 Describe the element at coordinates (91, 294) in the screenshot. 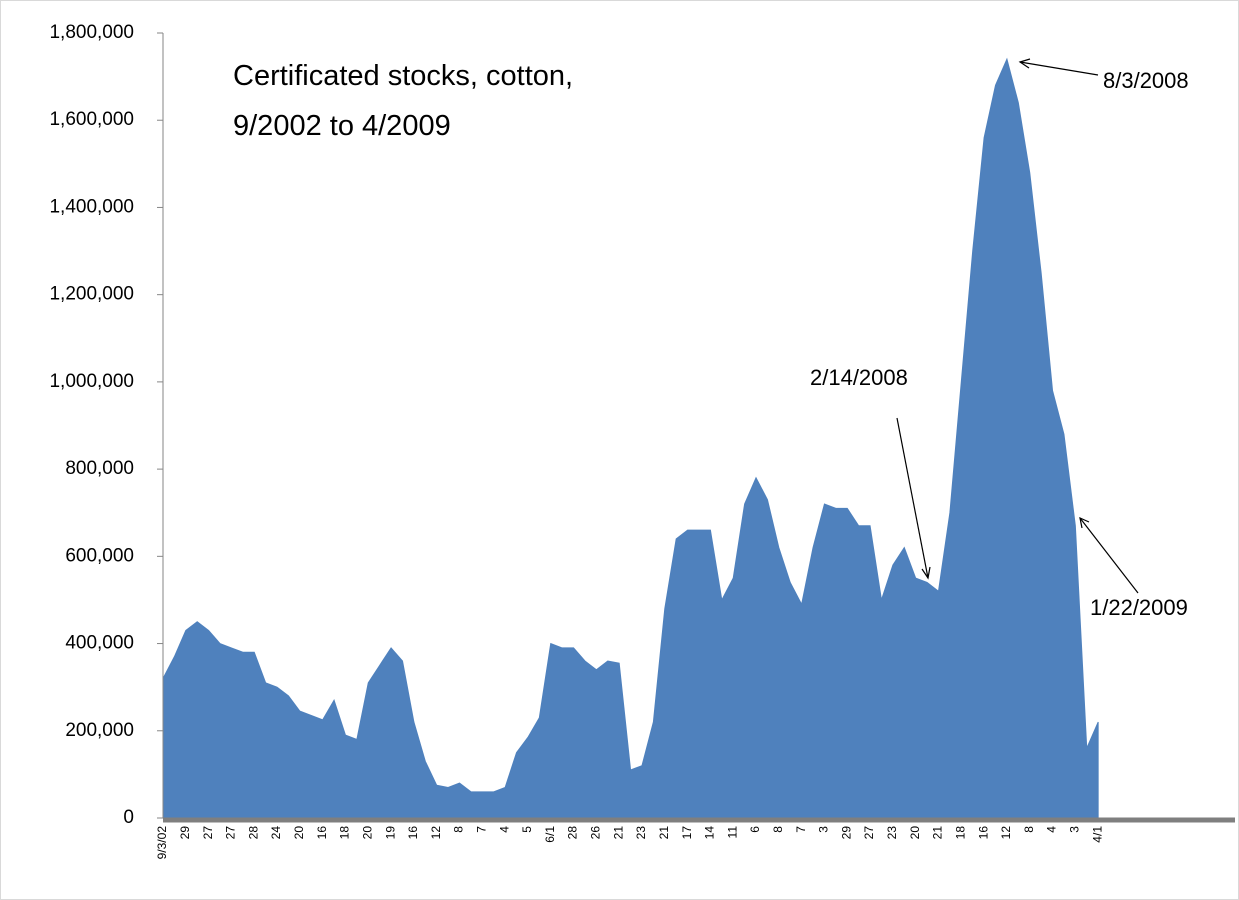

I see `y-tick-label: 1,200,000` at that location.